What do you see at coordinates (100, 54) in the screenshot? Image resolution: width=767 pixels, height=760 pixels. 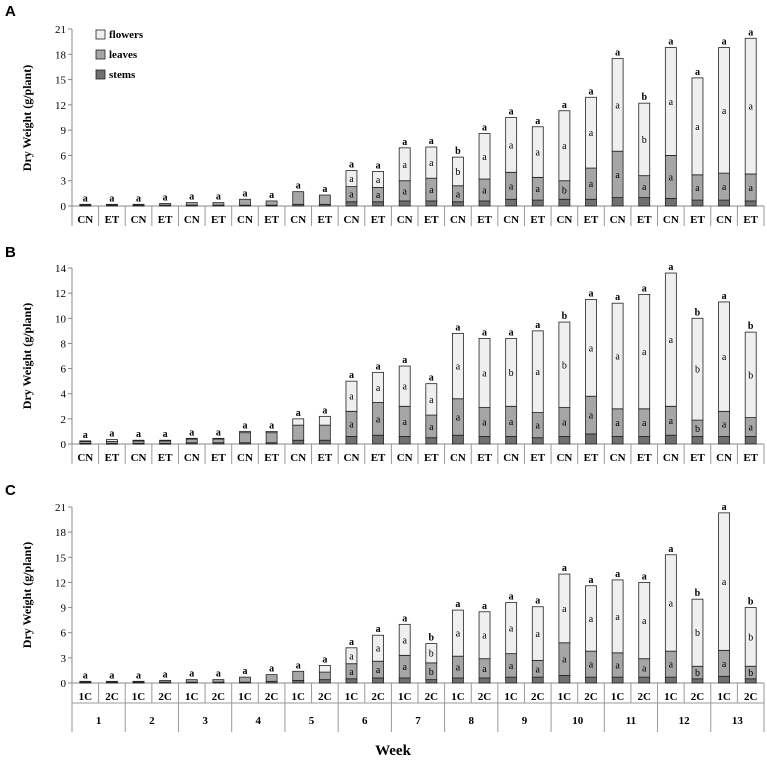 I see `legend-swatch-leaves` at bounding box center [100, 54].